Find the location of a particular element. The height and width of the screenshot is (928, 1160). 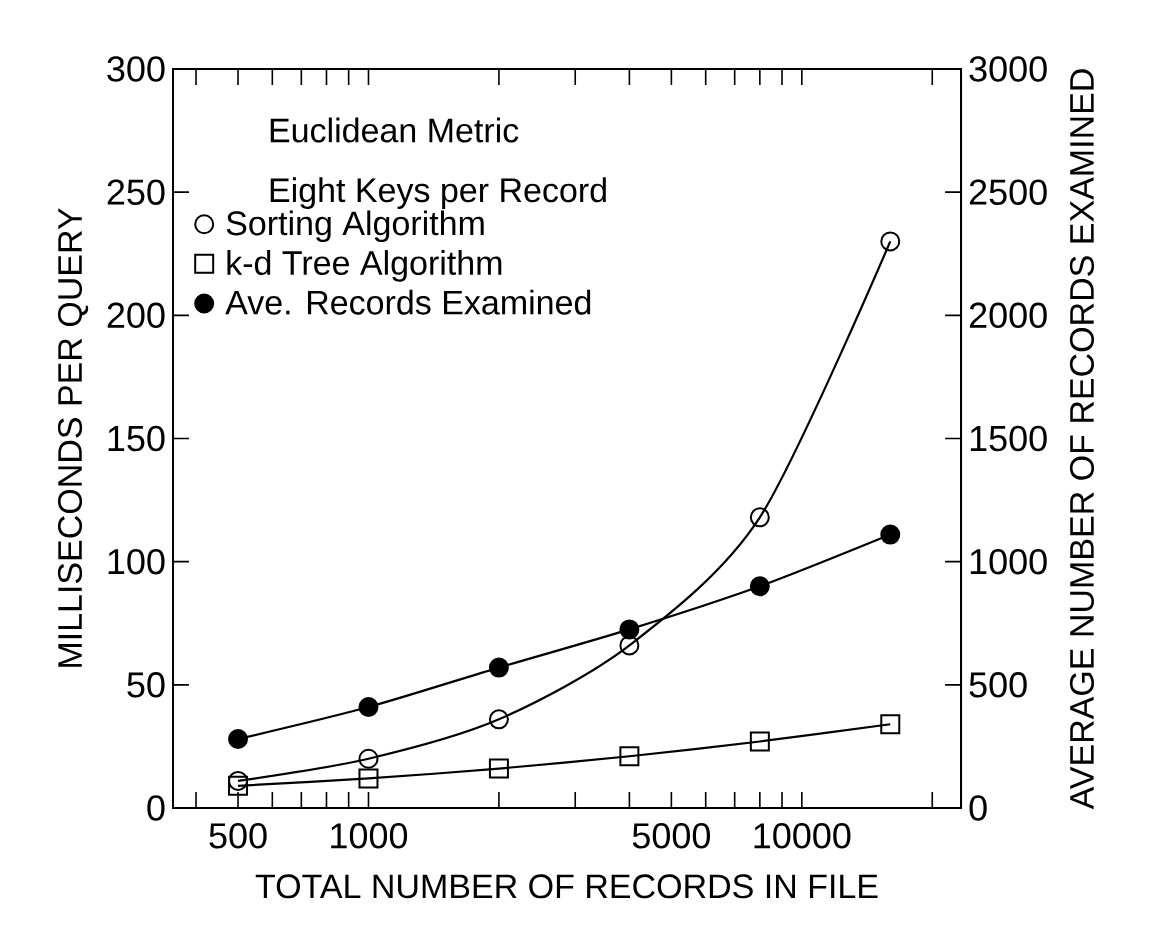

y2-tick-label: 2000 is located at coordinates (1008, 315).